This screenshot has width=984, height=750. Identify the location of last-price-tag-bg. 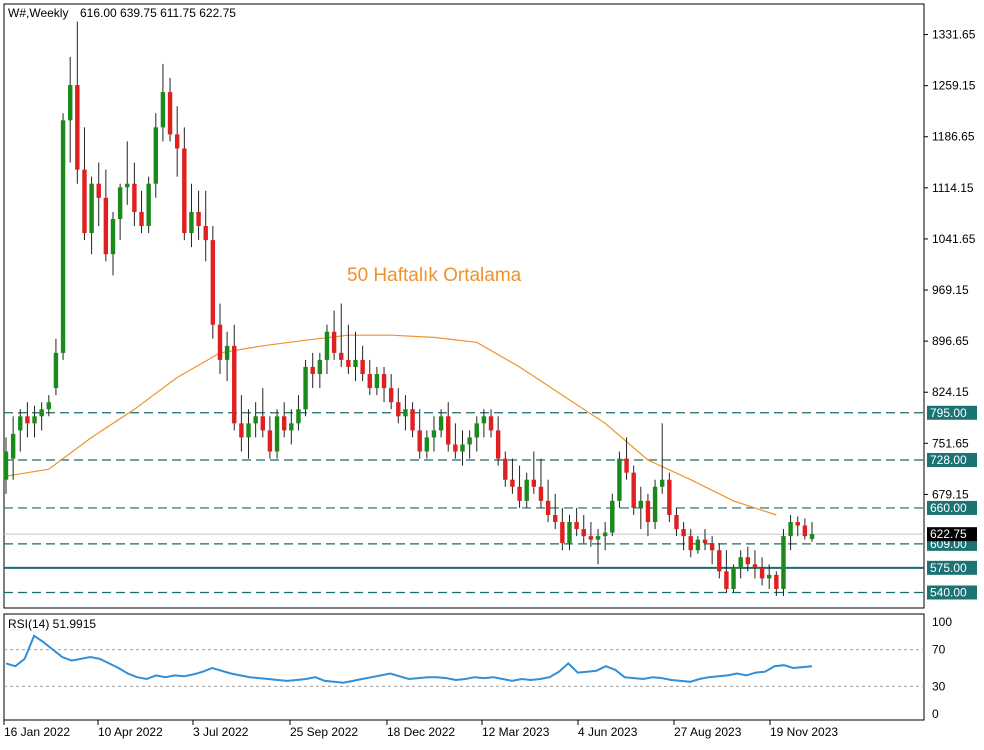
(952, 534).